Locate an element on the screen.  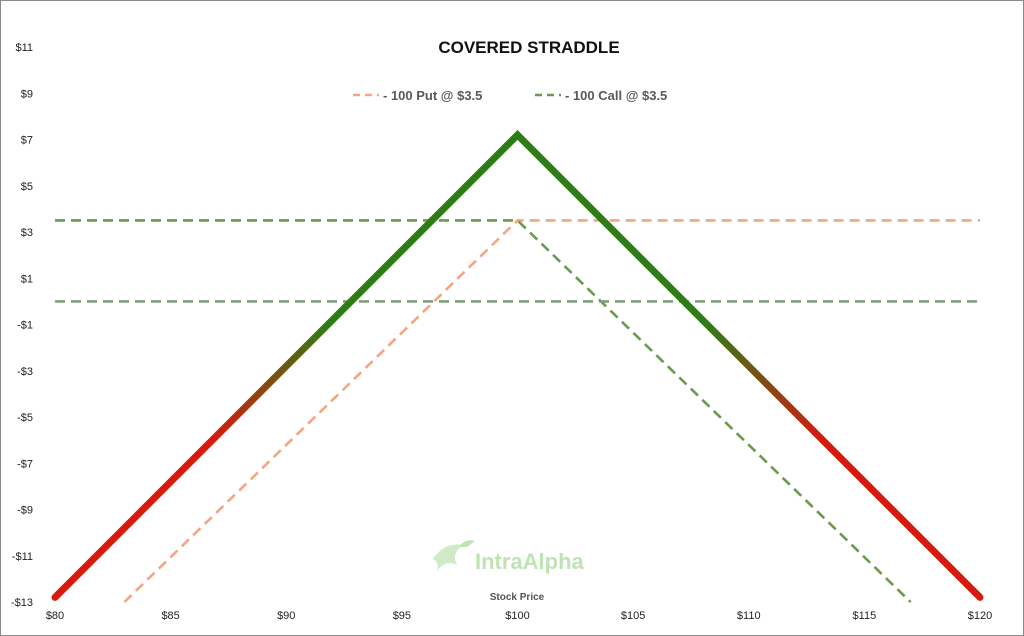
chart-title: COVERED STRADDLE is located at coordinates (528, 47).